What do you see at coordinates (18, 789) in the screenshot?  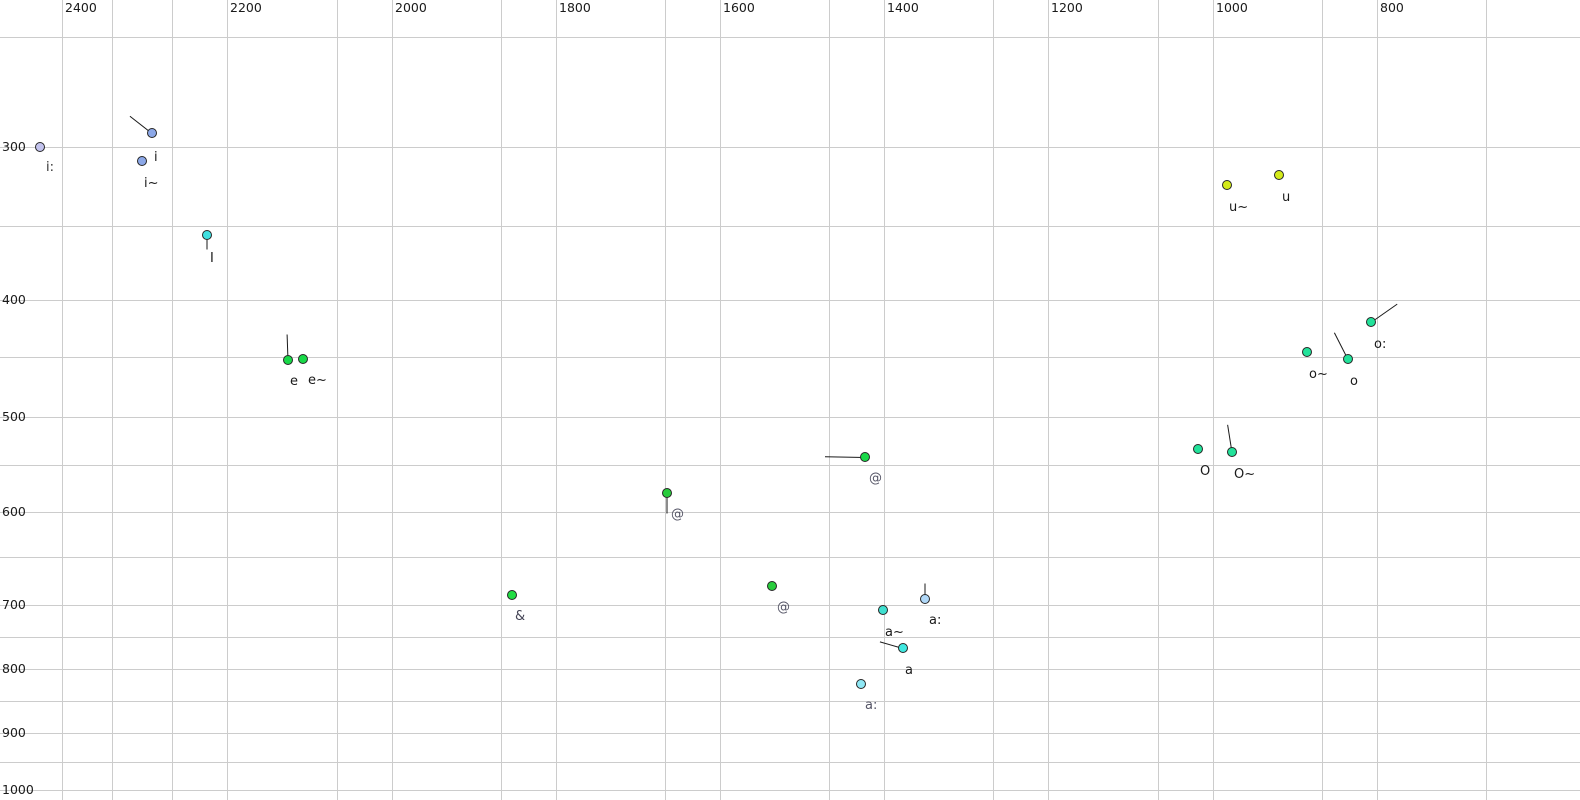 I see `y-axis-tick-label: 1000` at bounding box center [18, 789].